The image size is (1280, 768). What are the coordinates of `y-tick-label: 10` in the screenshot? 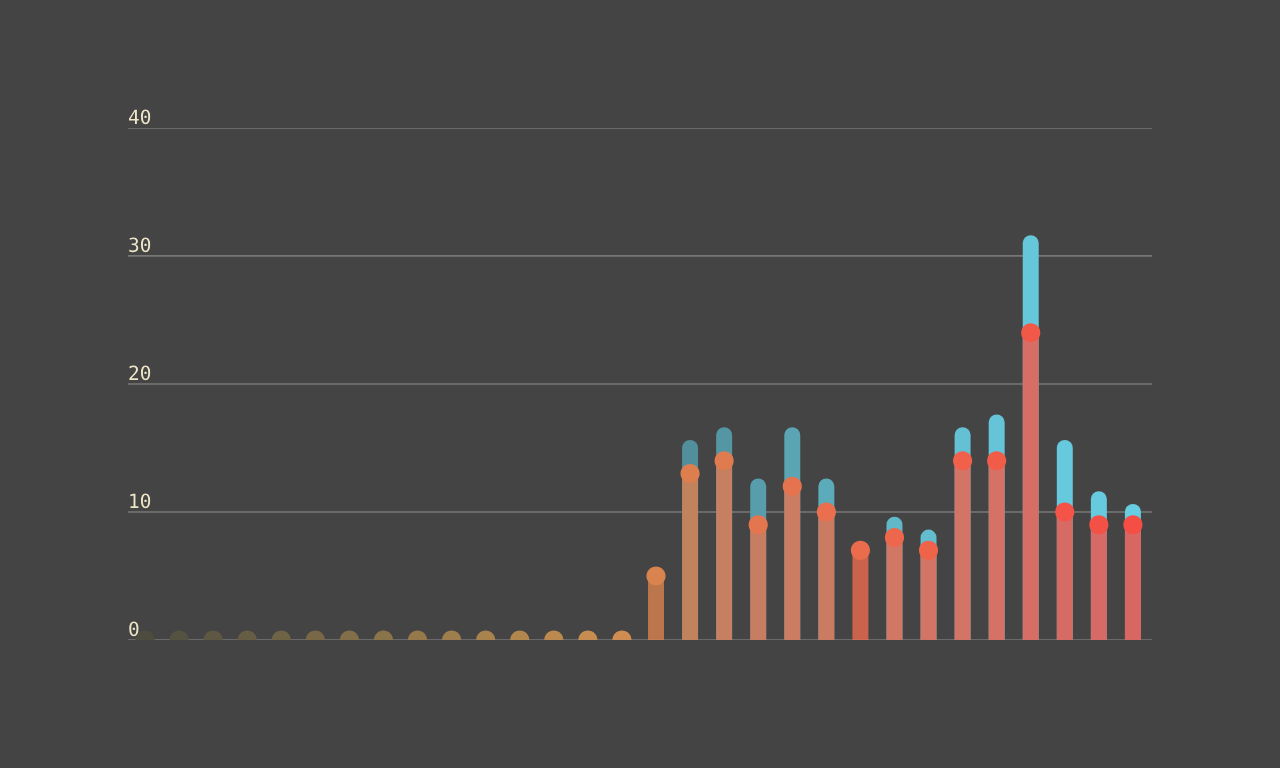 It's located at (140, 501).